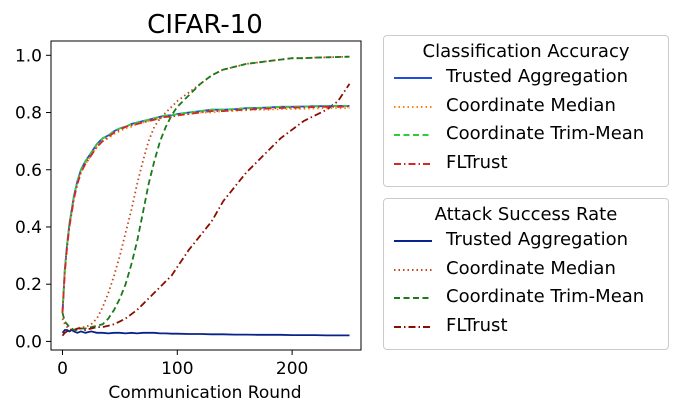  Describe the element at coordinates (526, 214) in the screenshot. I see `legend-title: Attack Success Rate` at that location.